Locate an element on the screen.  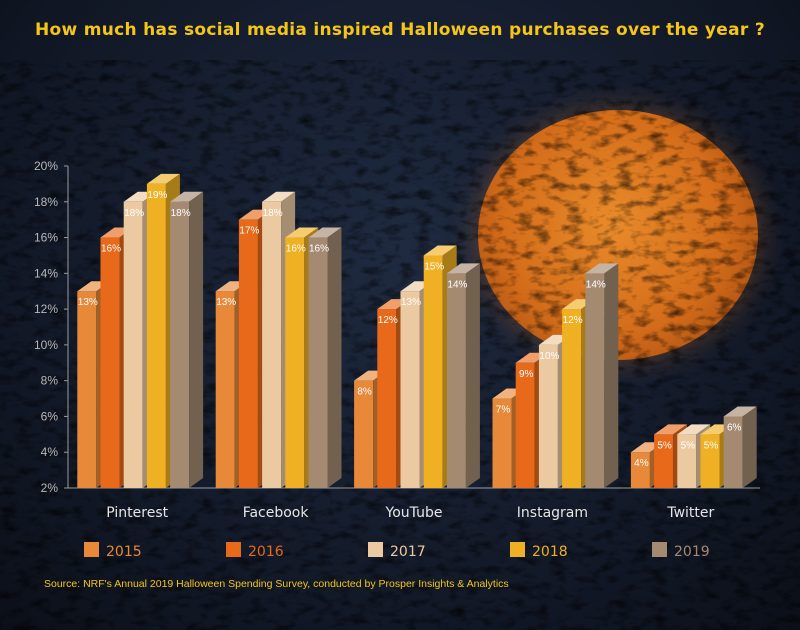
y-tick-label: 8% is located at coordinates (50, 381).